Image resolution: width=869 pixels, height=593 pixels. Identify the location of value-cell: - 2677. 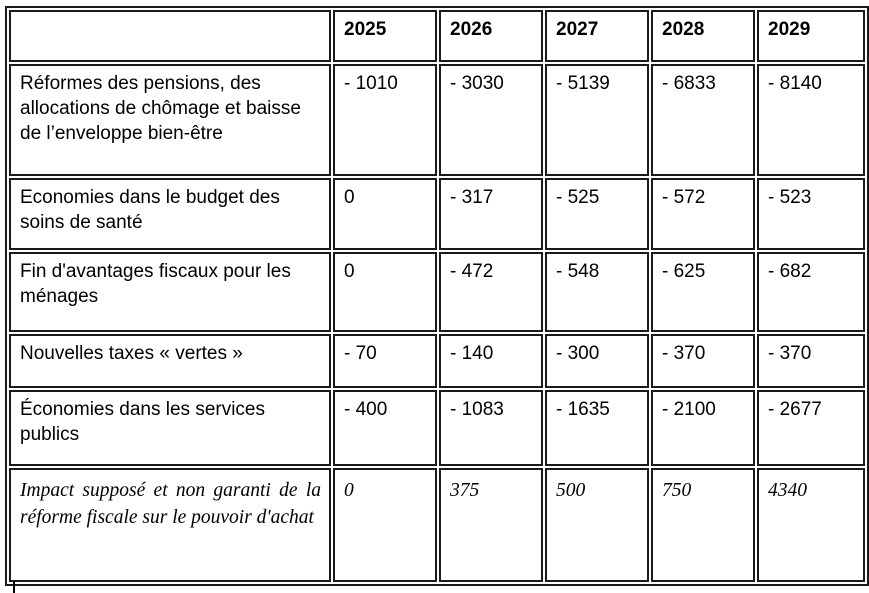
(811, 428).